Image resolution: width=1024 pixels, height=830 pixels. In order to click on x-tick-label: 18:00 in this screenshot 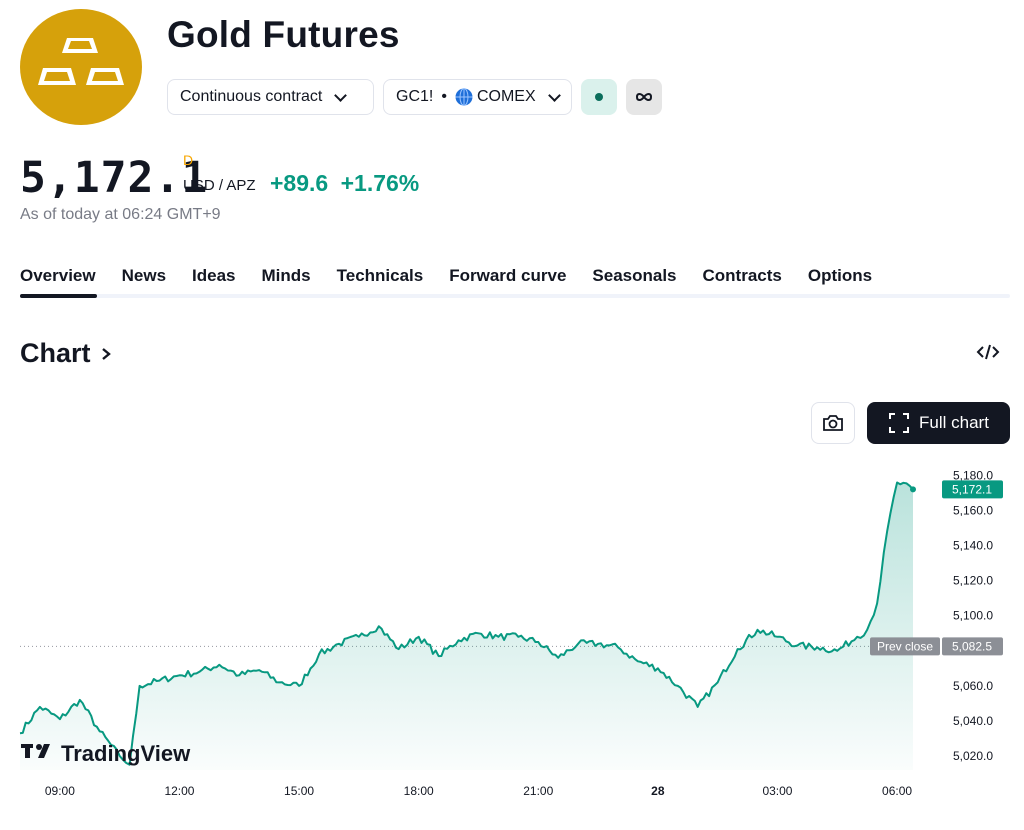, I will do `click(419, 791)`.